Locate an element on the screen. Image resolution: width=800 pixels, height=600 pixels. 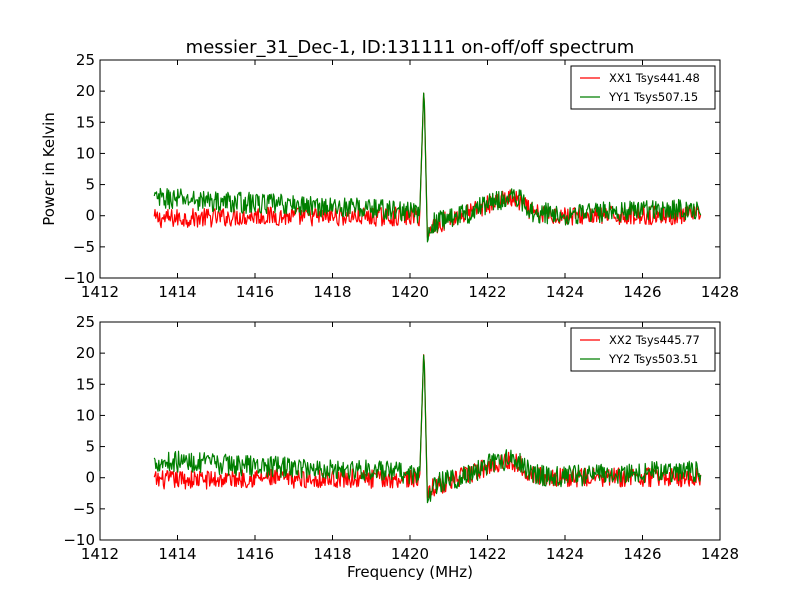
legend-label: XX1 Tsys441.48 is located at coordinates (654, 78).